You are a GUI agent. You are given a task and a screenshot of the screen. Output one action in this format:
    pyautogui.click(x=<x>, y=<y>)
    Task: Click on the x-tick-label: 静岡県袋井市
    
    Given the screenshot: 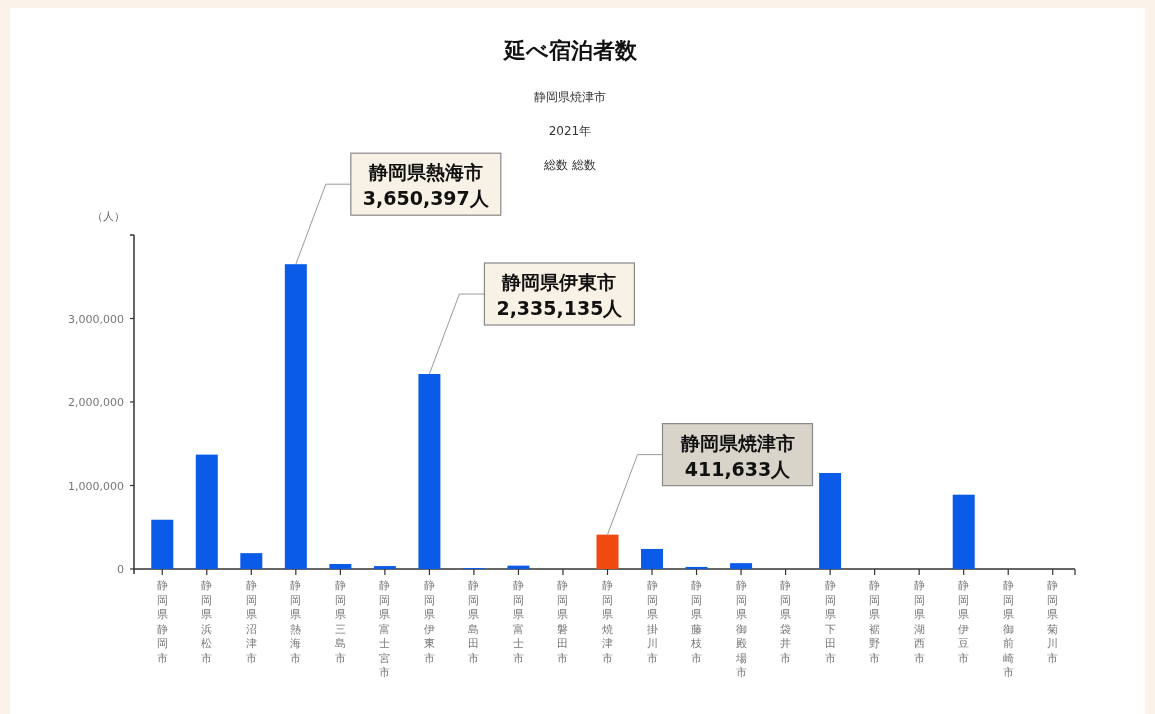 What is the action you would take?
    pyautogui.click(x=786, y=622)
    